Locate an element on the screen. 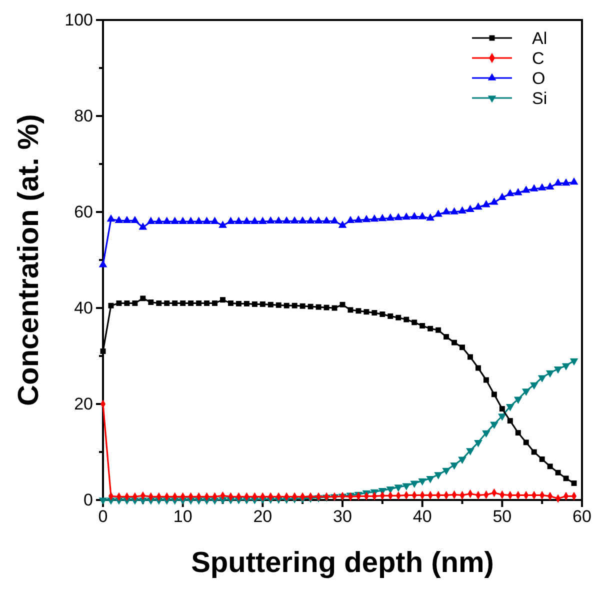  x-tick-label: 50 is located at coordinates (502, 516).